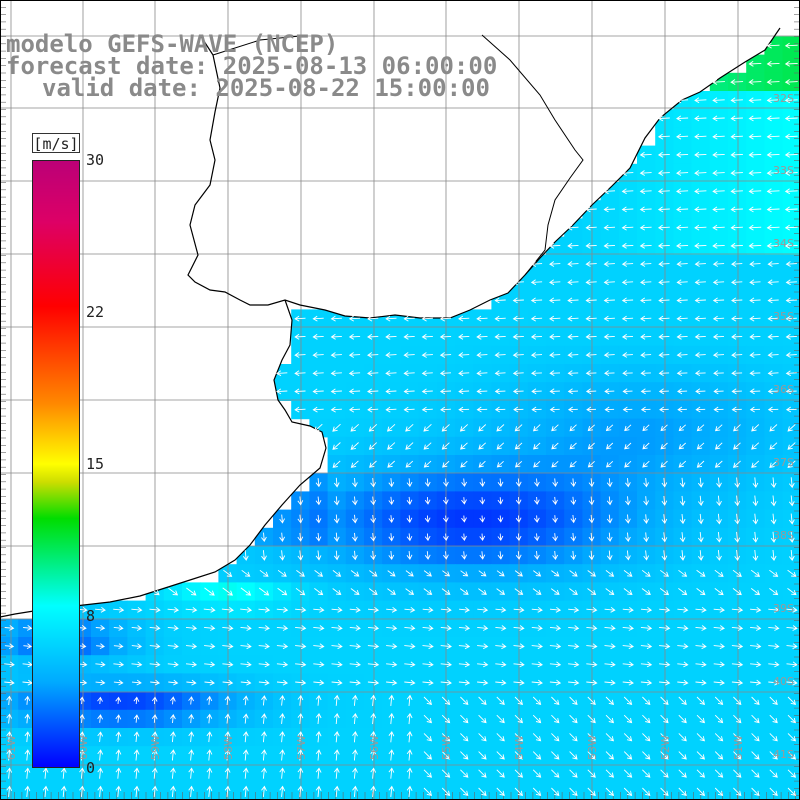  I want to click on speed-cell, so click(791, 701).